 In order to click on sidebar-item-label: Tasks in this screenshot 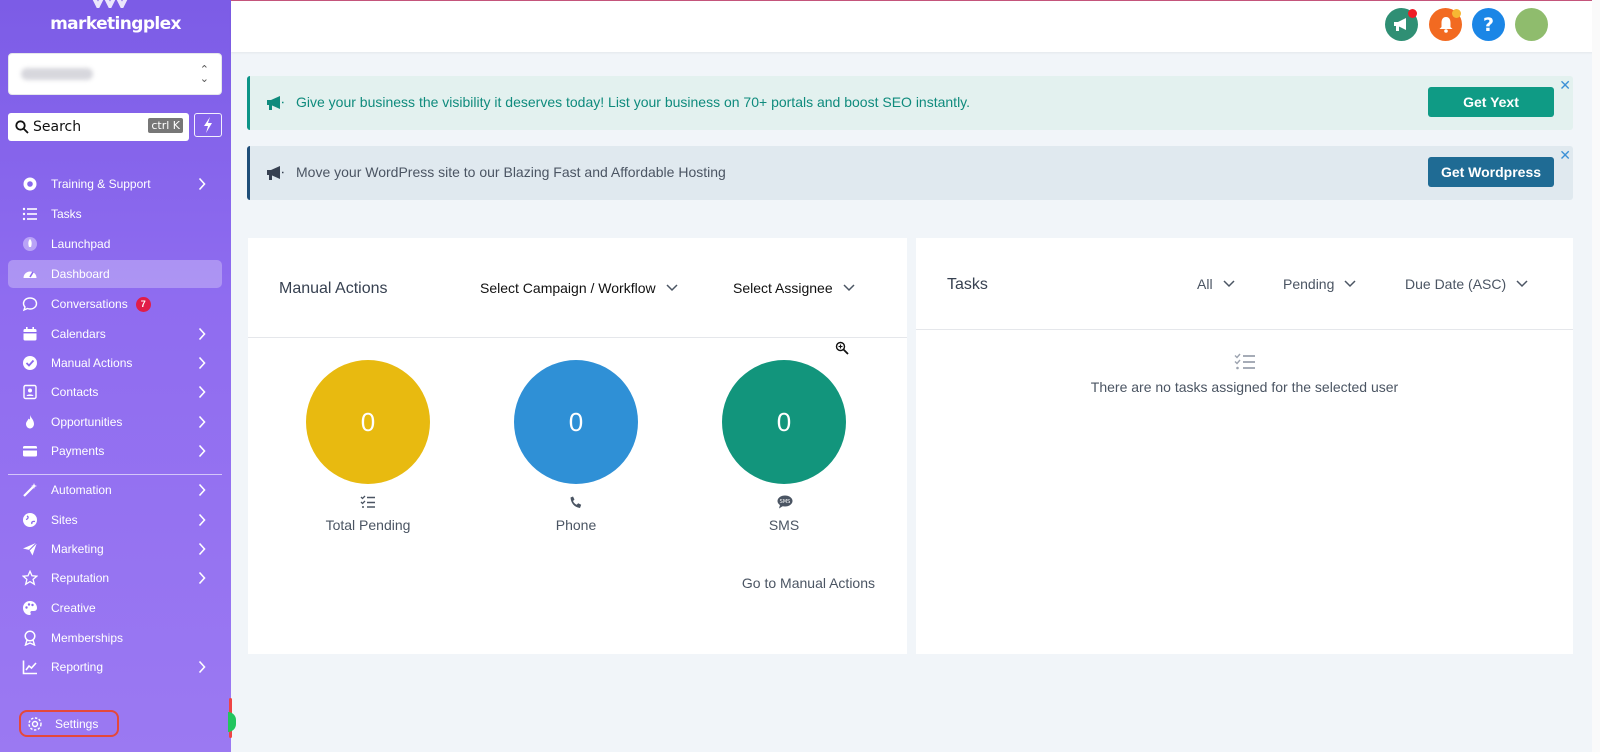, I will do `click(66, 214)`.